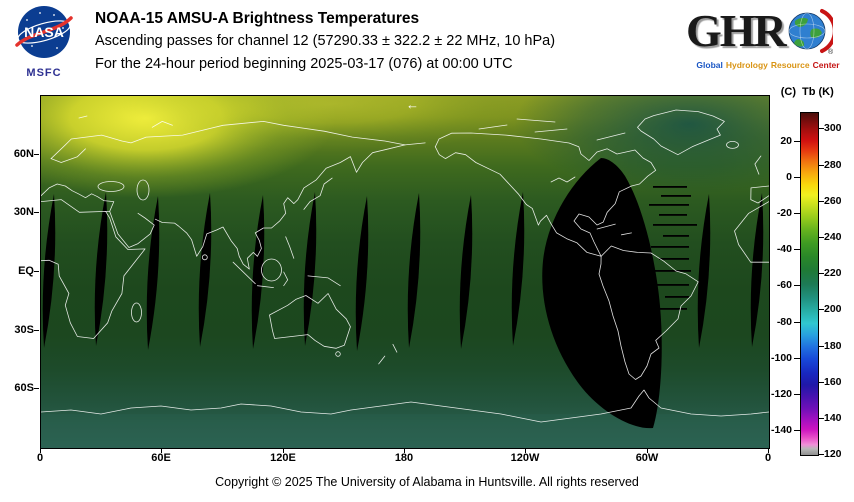 This screenshot has width=854, height=502. Describe the element at coordinates (602, 293) in the screenshot. I see `large-missing-data-region` at that location.